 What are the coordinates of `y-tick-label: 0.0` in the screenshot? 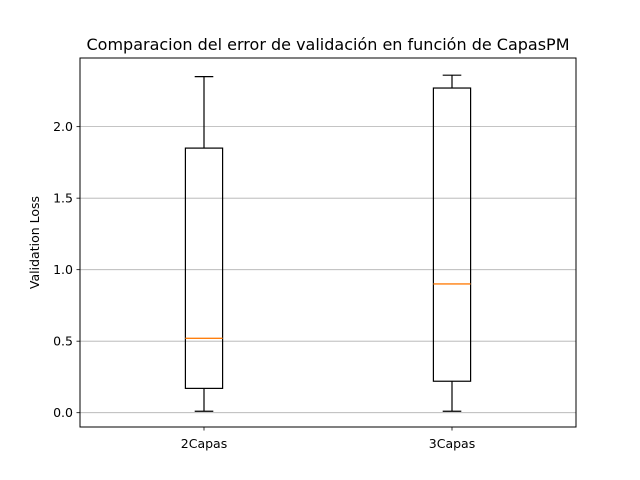 It's located at (63, 412).